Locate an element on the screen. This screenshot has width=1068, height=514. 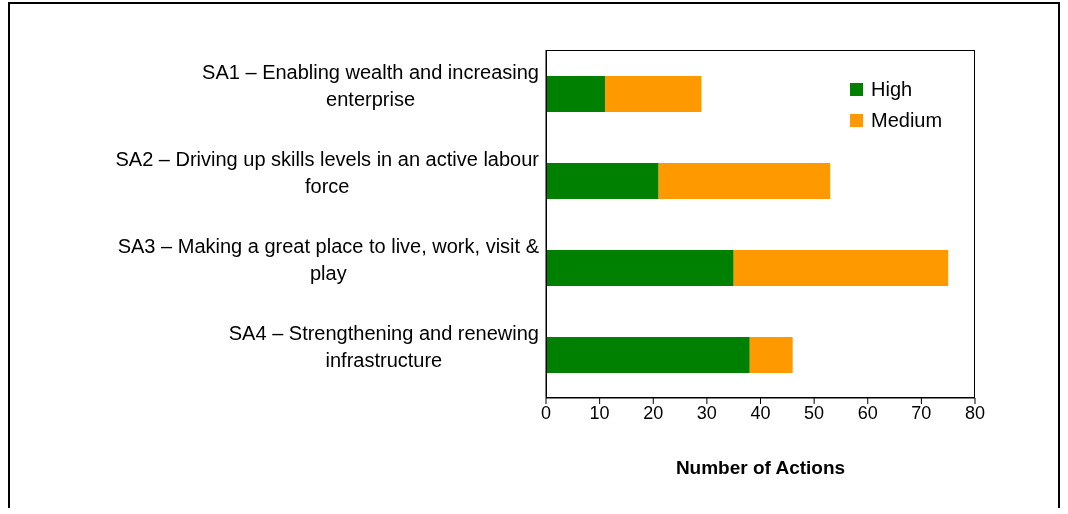
y-tick-label: SA2 – Driving up skills levels in an active labour force is located at coordinates (327, 172).